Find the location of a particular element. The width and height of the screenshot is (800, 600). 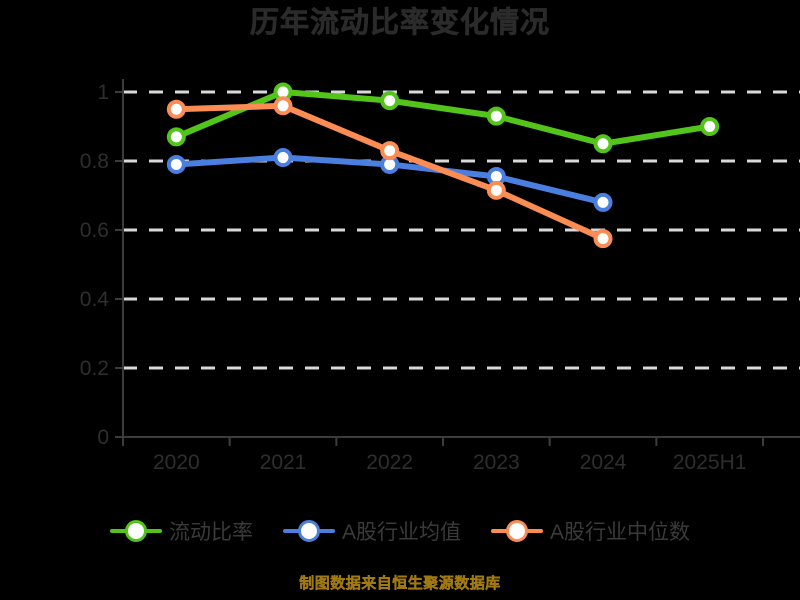

svg-text: 0.4 is located at coordinates (95, 299).